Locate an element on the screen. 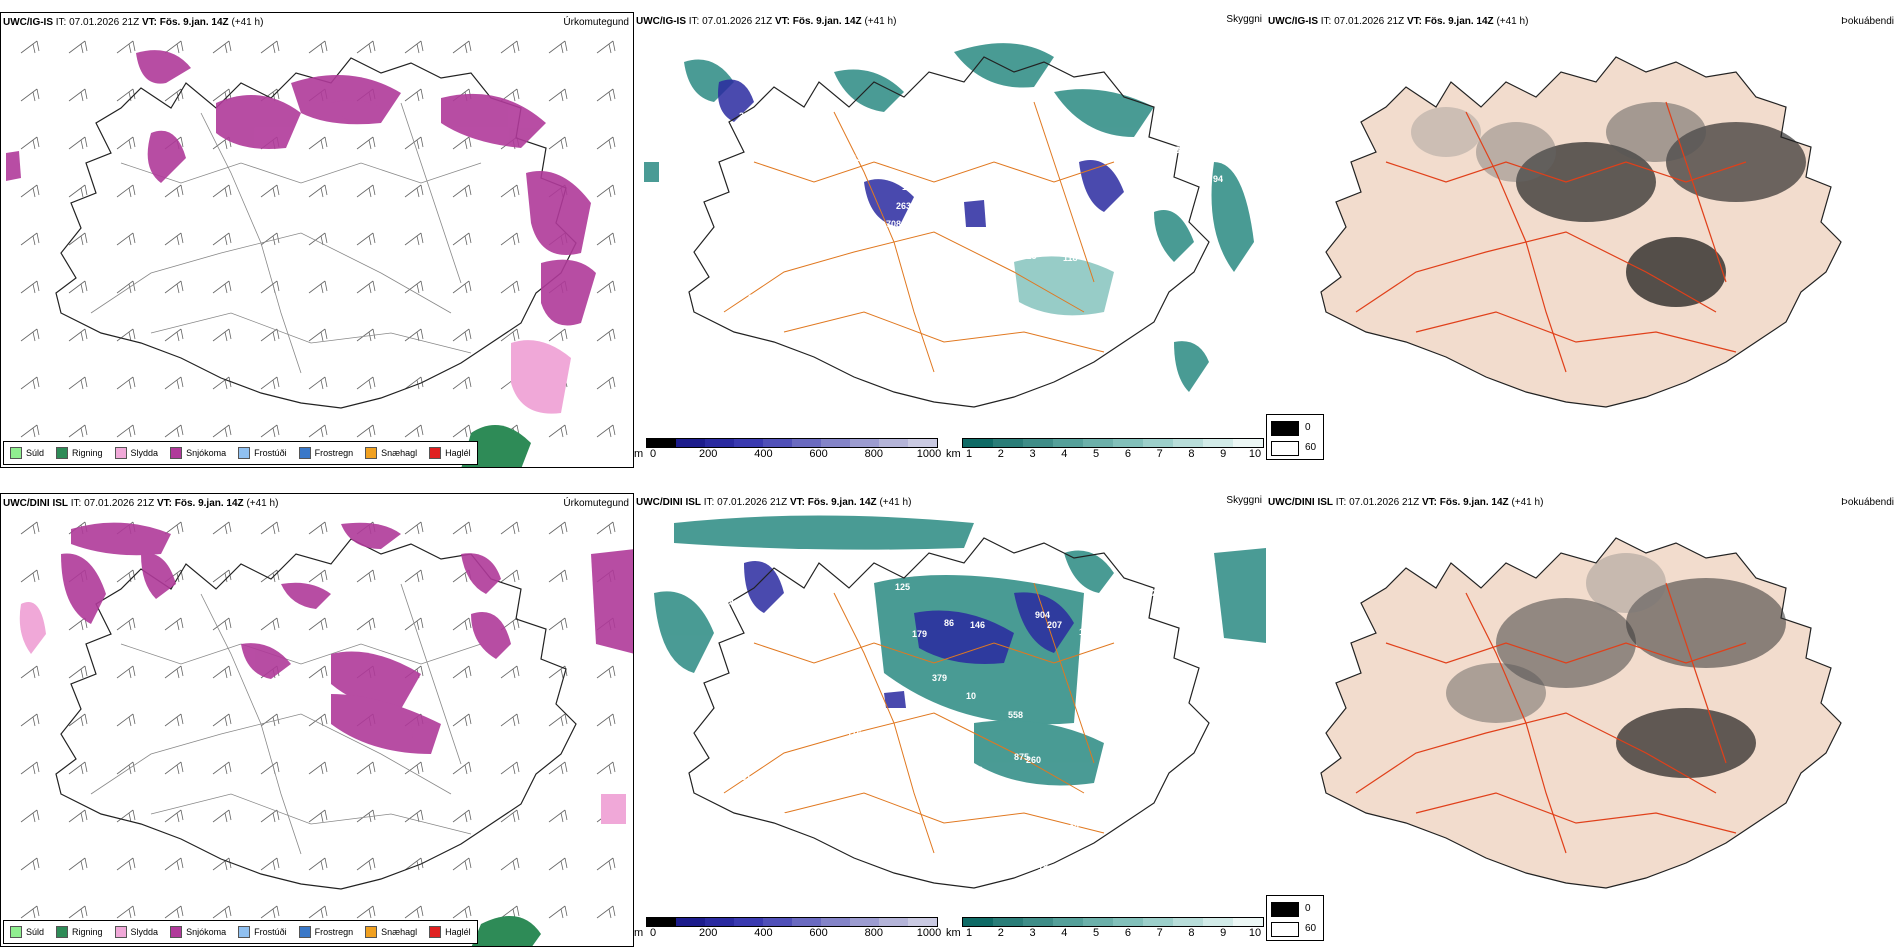 The image size is (1900, 950). variable-label: Skyggni is located at coordinates (1244, 19).